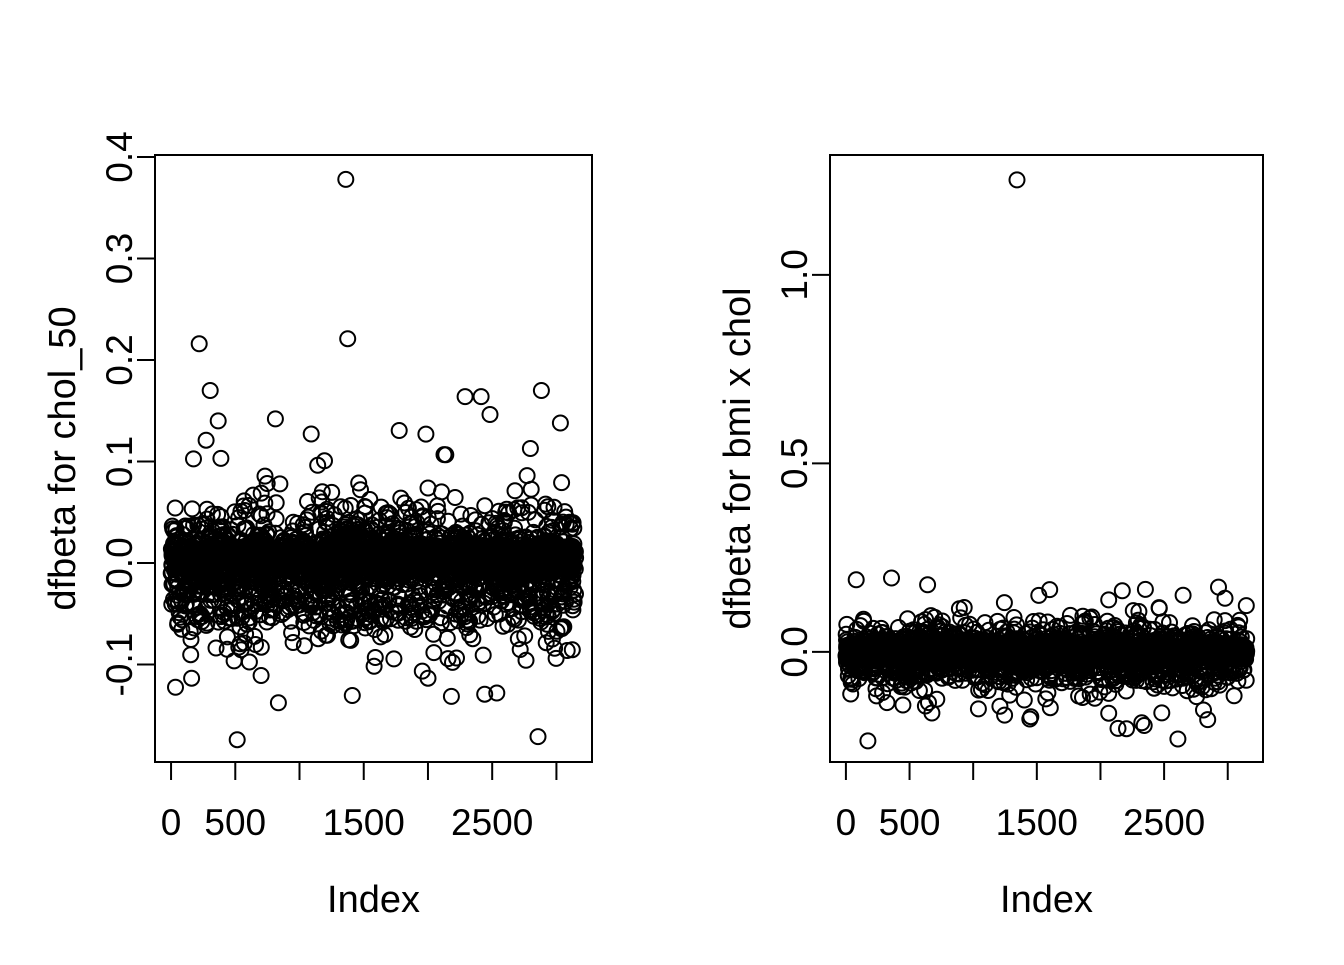 The height and width of the screenshot is (965, 1344). What do you see at coordinates (119, 258) in the screenshot?
I see `y-tick-label: 0.3` at bounding box center [119, 258].